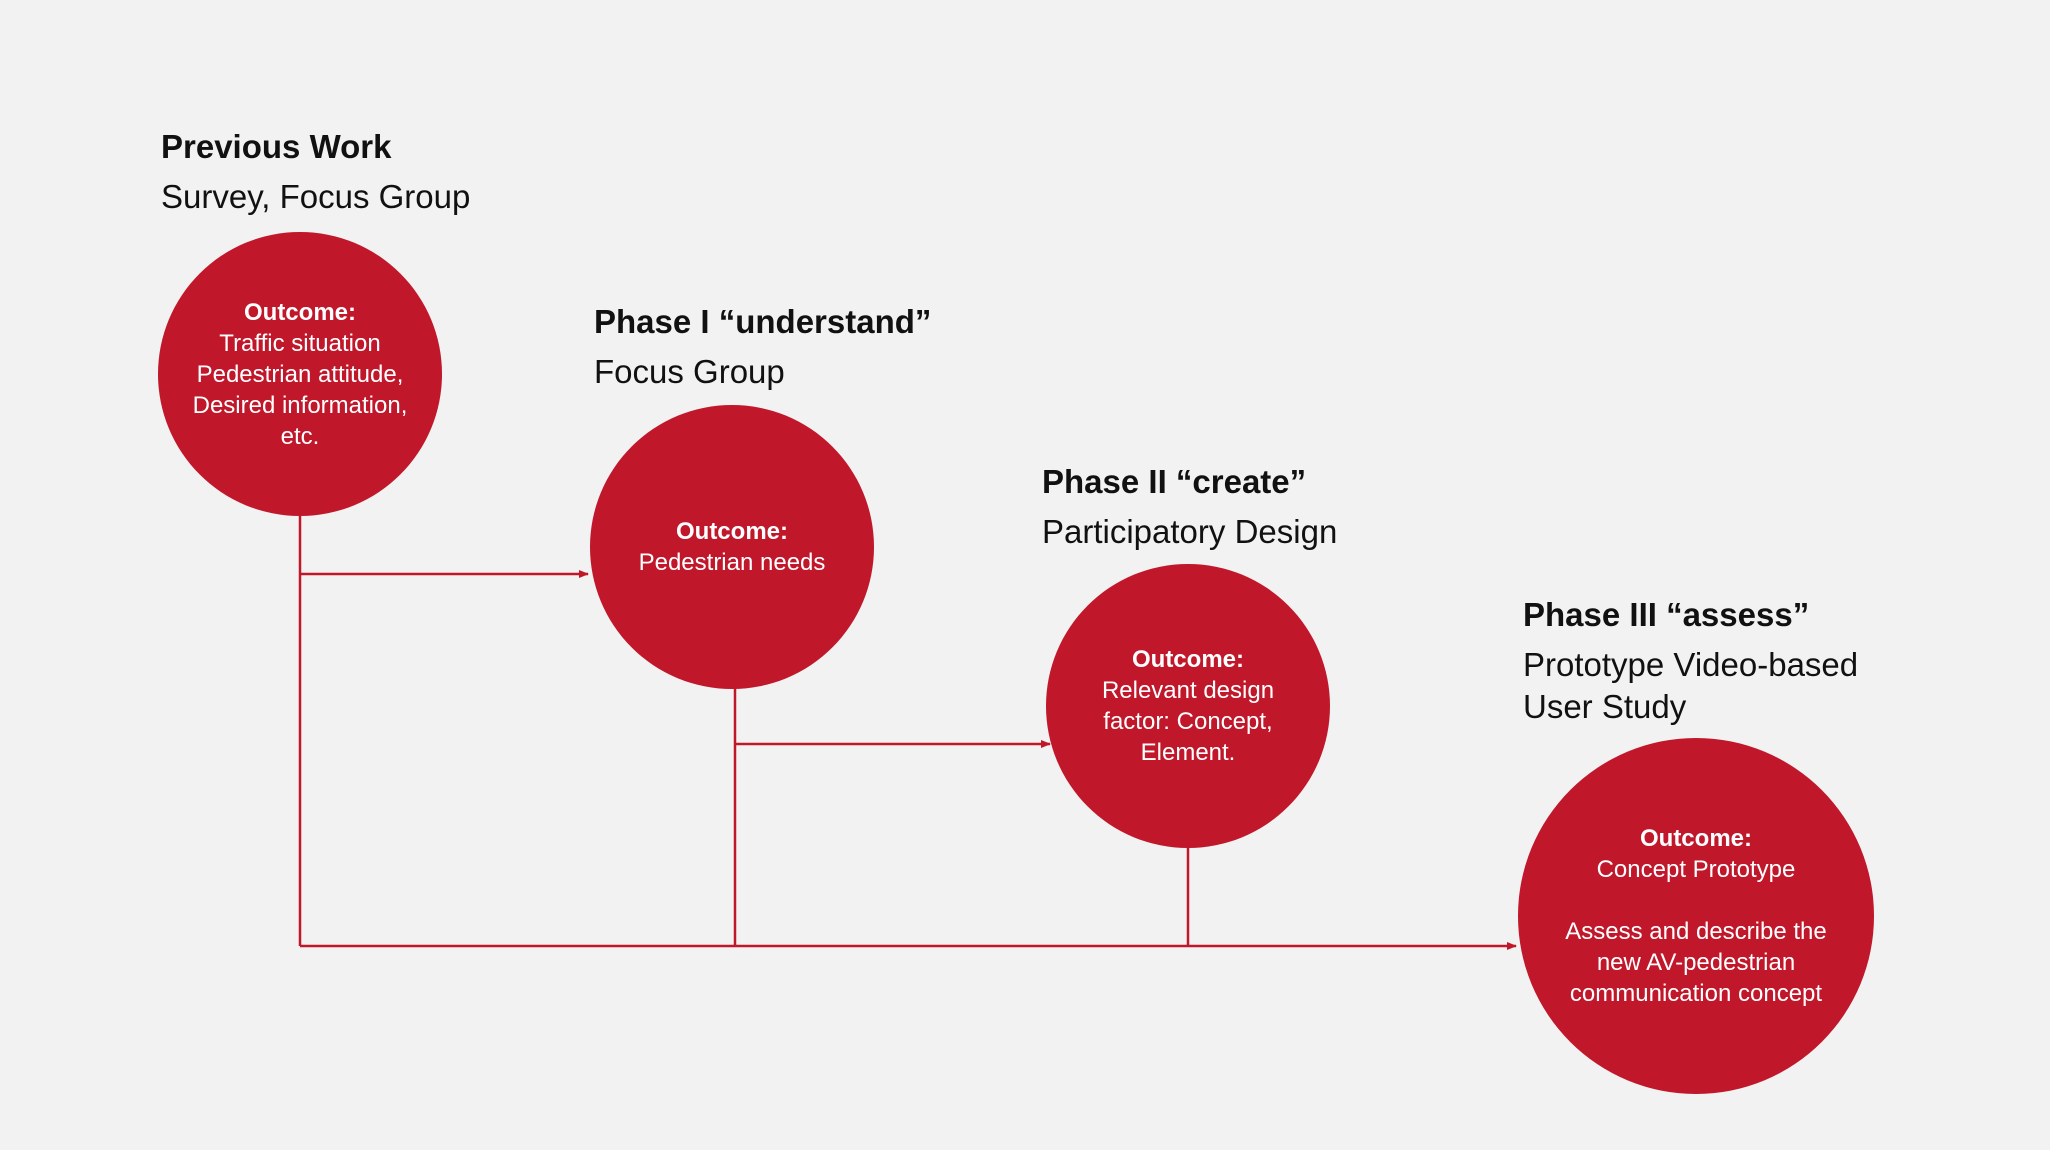 The height and width of the screenshot is (1150, 2050). What do you see at coordinates (315, 172) in the screenshot?
I see `previous-work-heading: Previous Work Survey, Focus Group` at bounding box center [315, 172].